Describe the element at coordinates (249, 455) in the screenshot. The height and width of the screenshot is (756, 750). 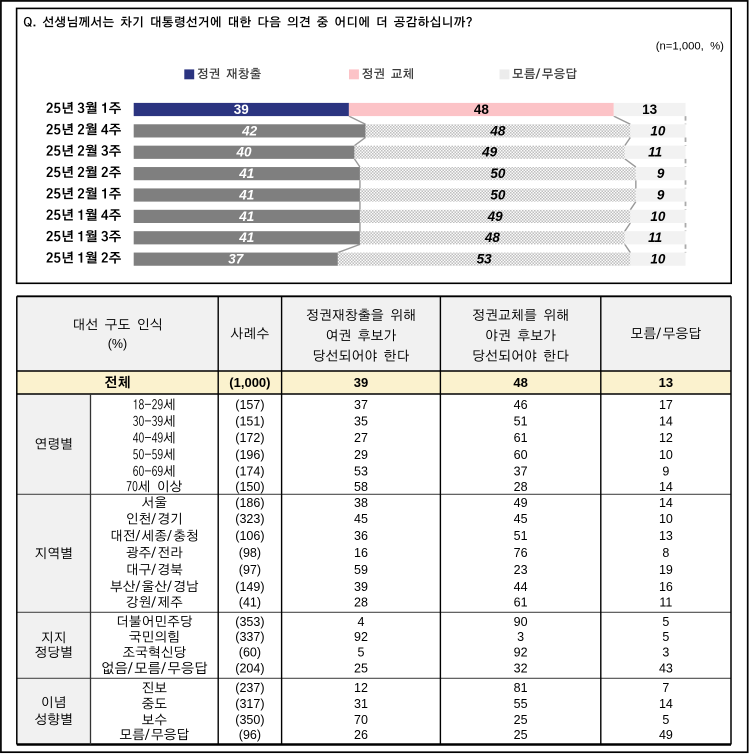
I see `svg-text: (196)` at that location.